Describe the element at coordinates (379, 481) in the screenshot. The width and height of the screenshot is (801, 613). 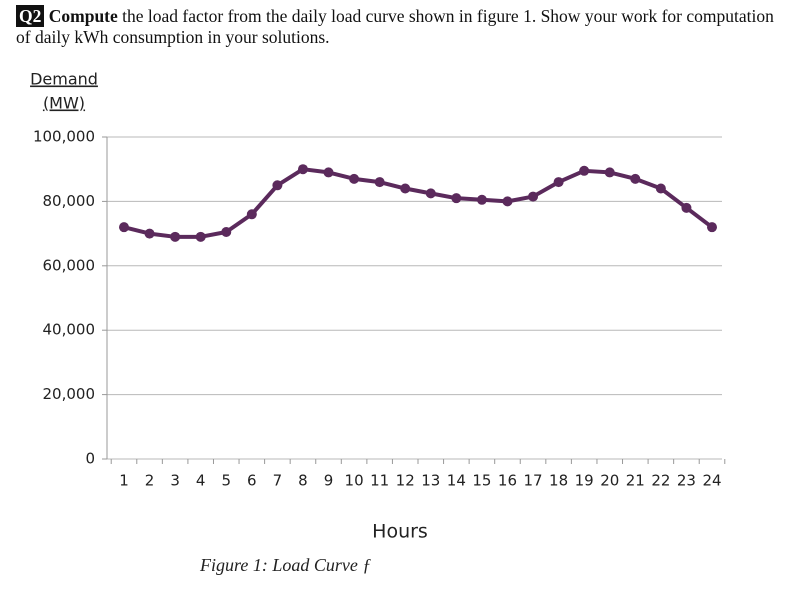
I see `x-tick-label: 11` at that location.